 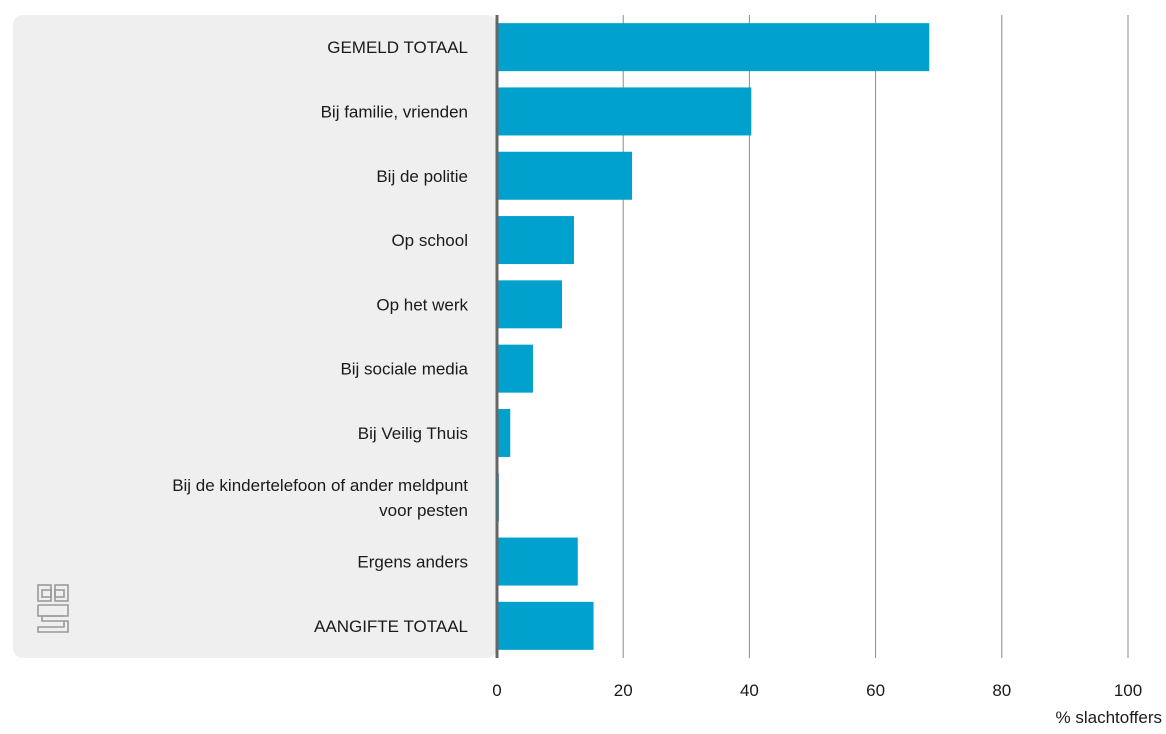 I want to click on category-label: Bij familie, vrienden, so click(x=394, y=111).